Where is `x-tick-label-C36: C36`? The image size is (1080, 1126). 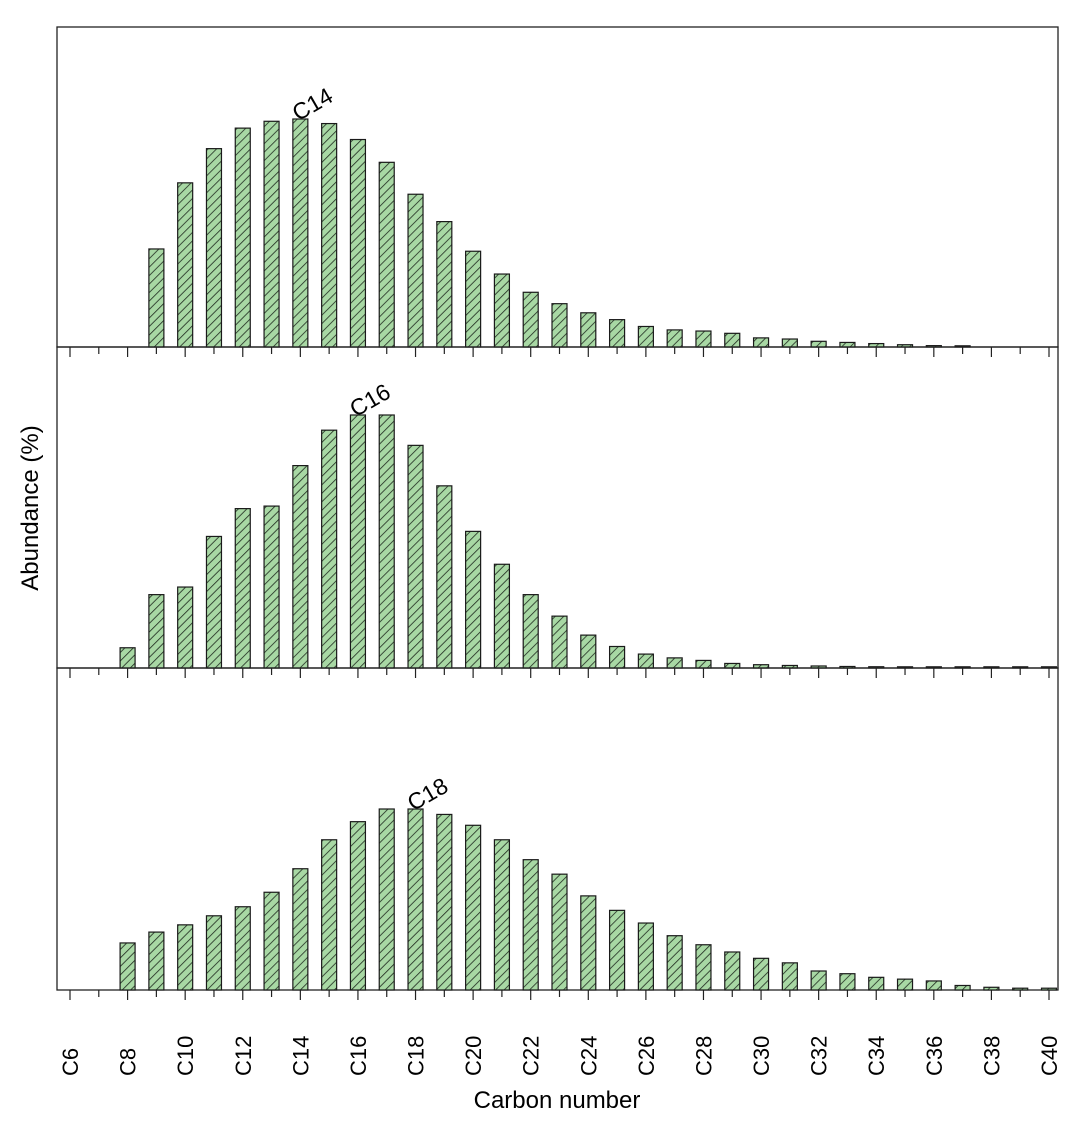 x-tick-label-C36: C36 is located at coordinates (934, 1056).